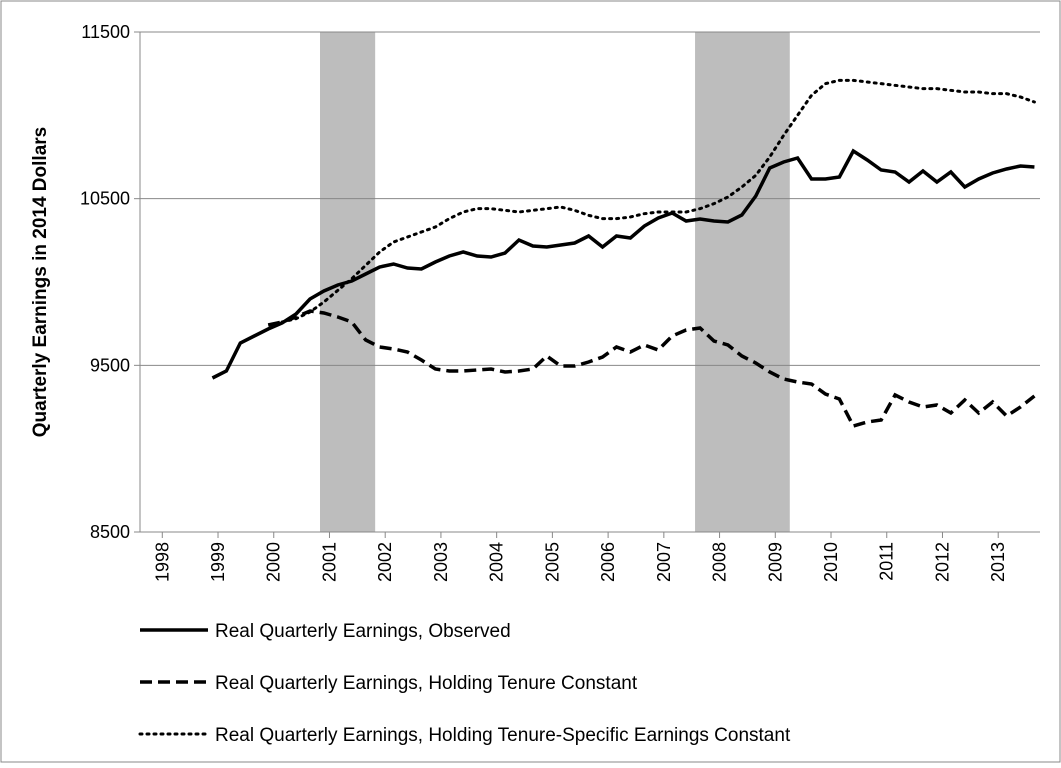  Describe the element at coordinates (105, 199) in the screenshot. I see `y-tick-label: 10500` at that location.